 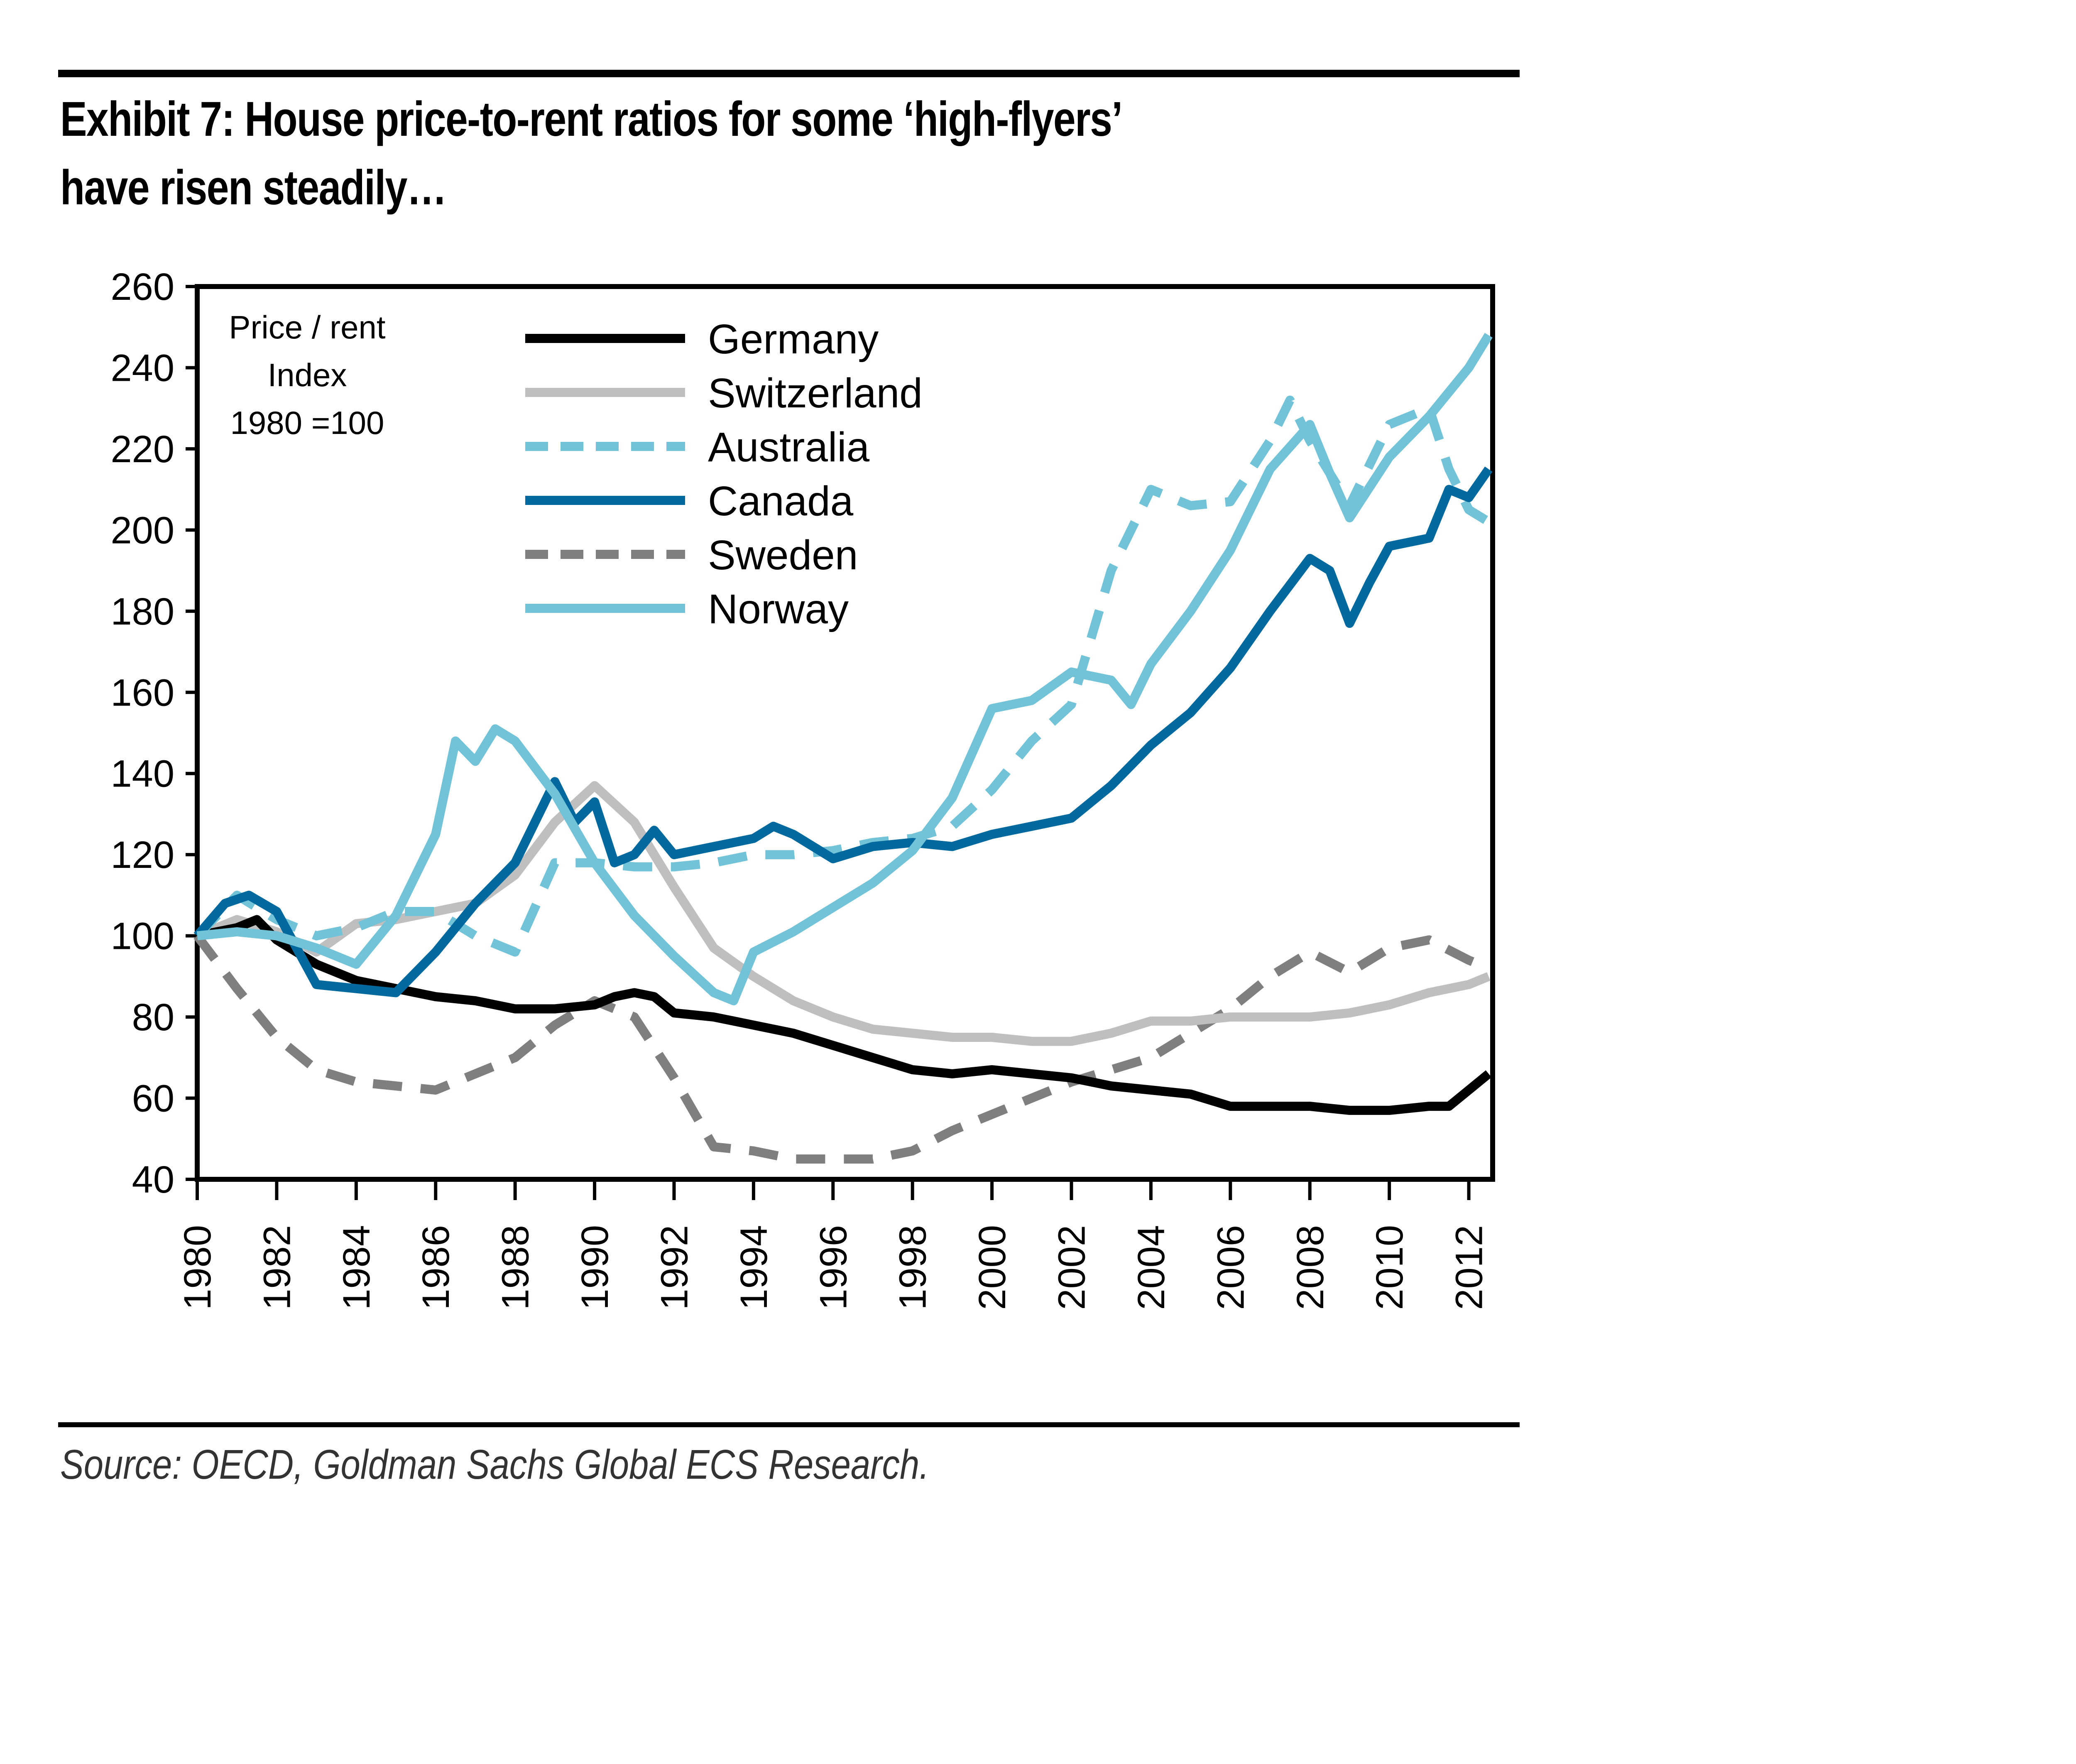 I want to click on x-tick-label: 1986, so click(x=436, y=1267).